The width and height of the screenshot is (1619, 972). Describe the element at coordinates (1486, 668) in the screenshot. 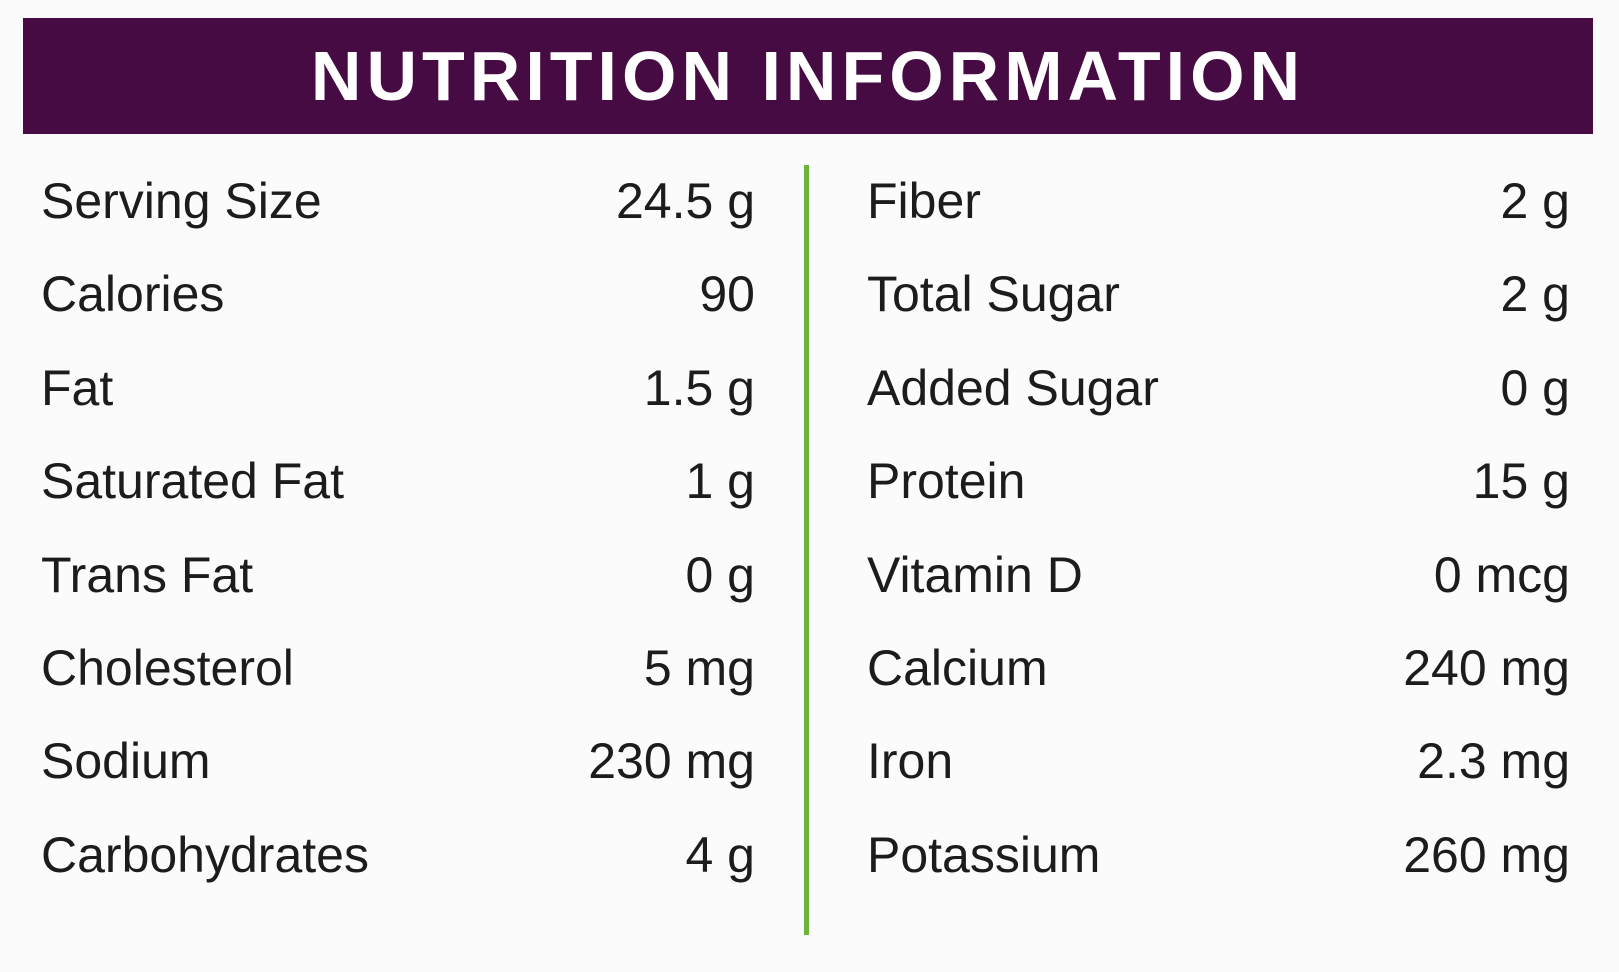

I see `row-value: 240 mg` at that location.